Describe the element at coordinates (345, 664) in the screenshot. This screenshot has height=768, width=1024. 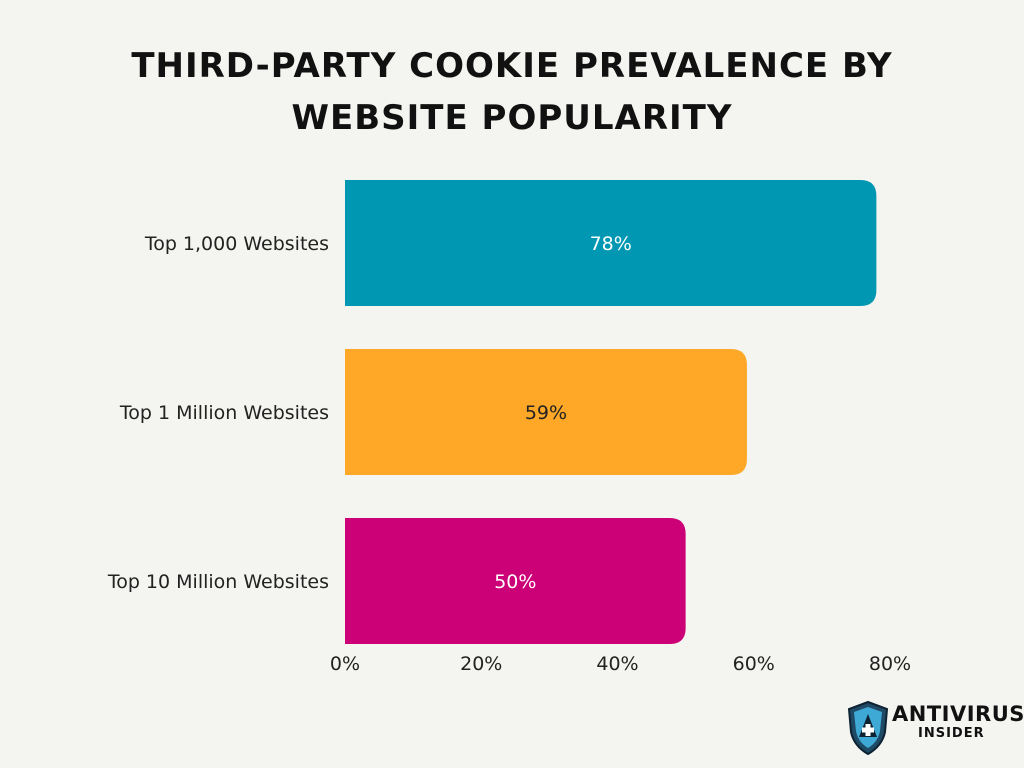
I see `x-tick-label-0: 0%` at that location.